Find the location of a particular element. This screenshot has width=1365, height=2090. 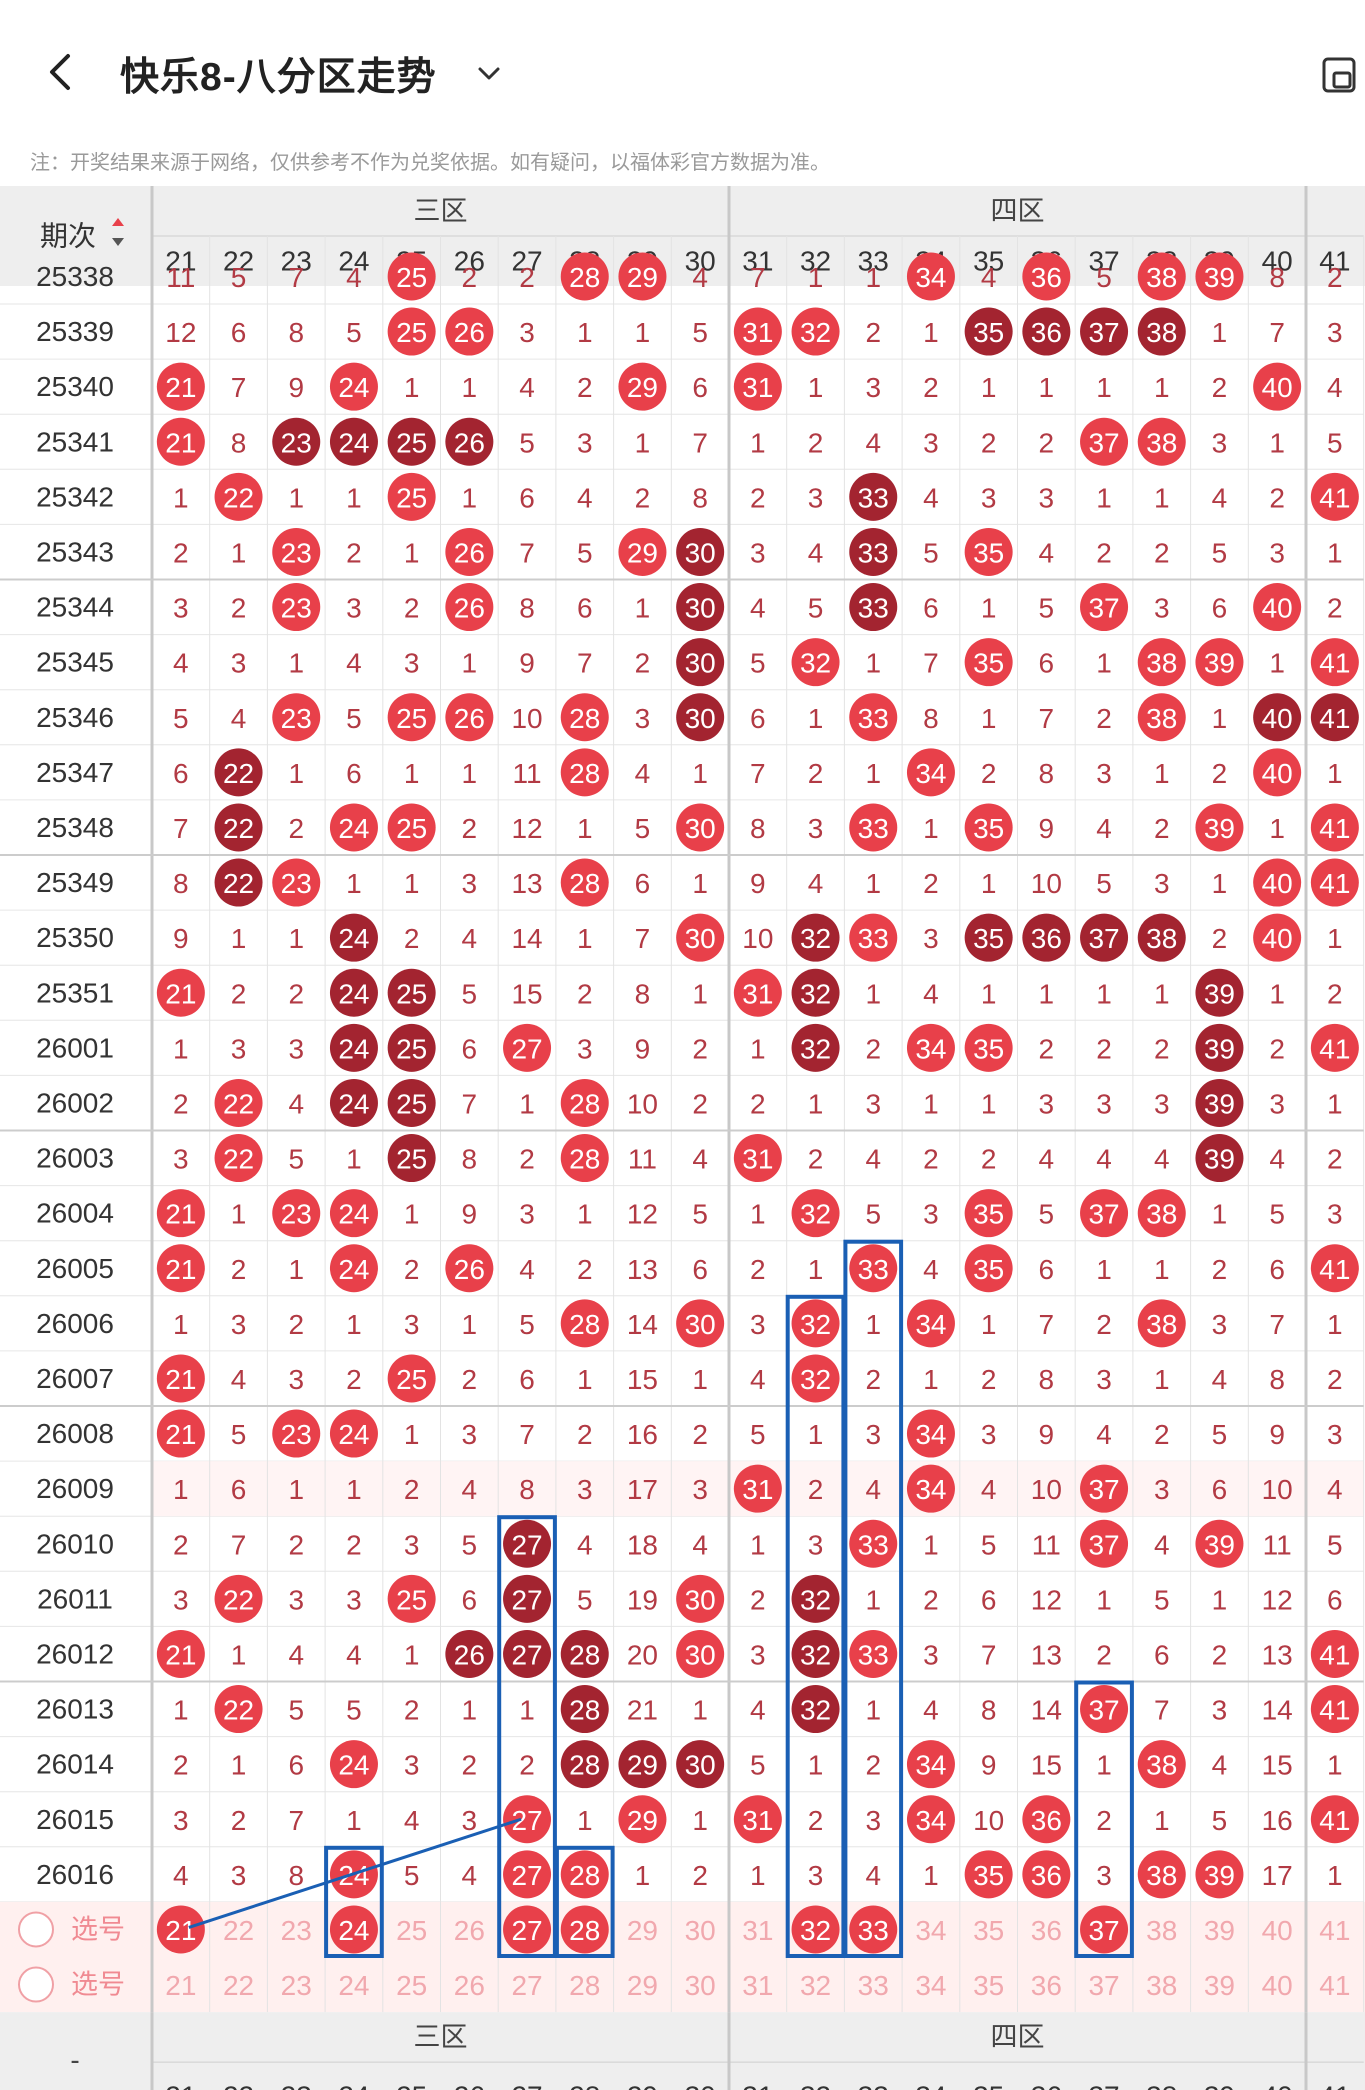

omission-count: 9 is located at coordinates (643, 1048).